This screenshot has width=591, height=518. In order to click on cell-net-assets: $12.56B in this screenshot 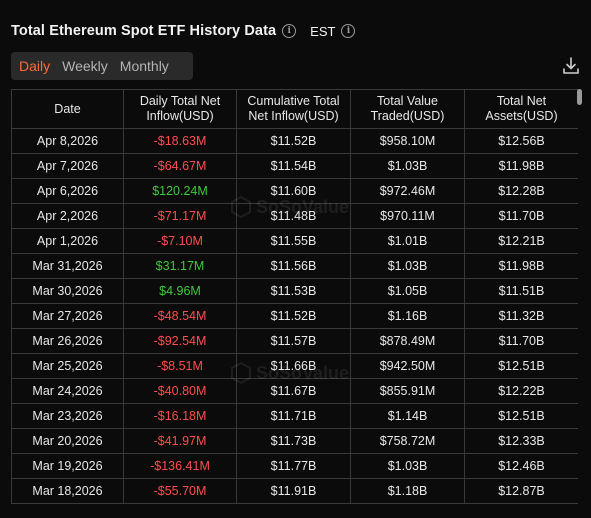, I will do `click(521, 141)`.